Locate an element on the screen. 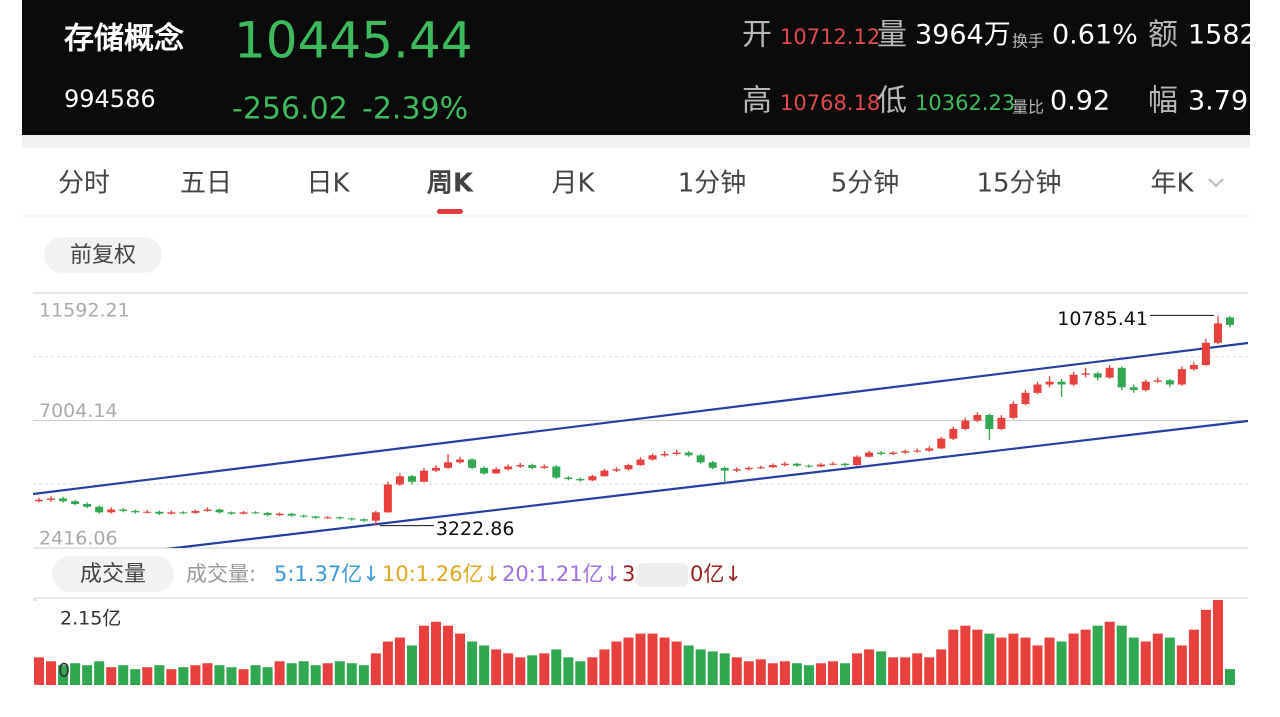 The image size is (1280, 717). tab: 周K is located at coordinates (450, 184).